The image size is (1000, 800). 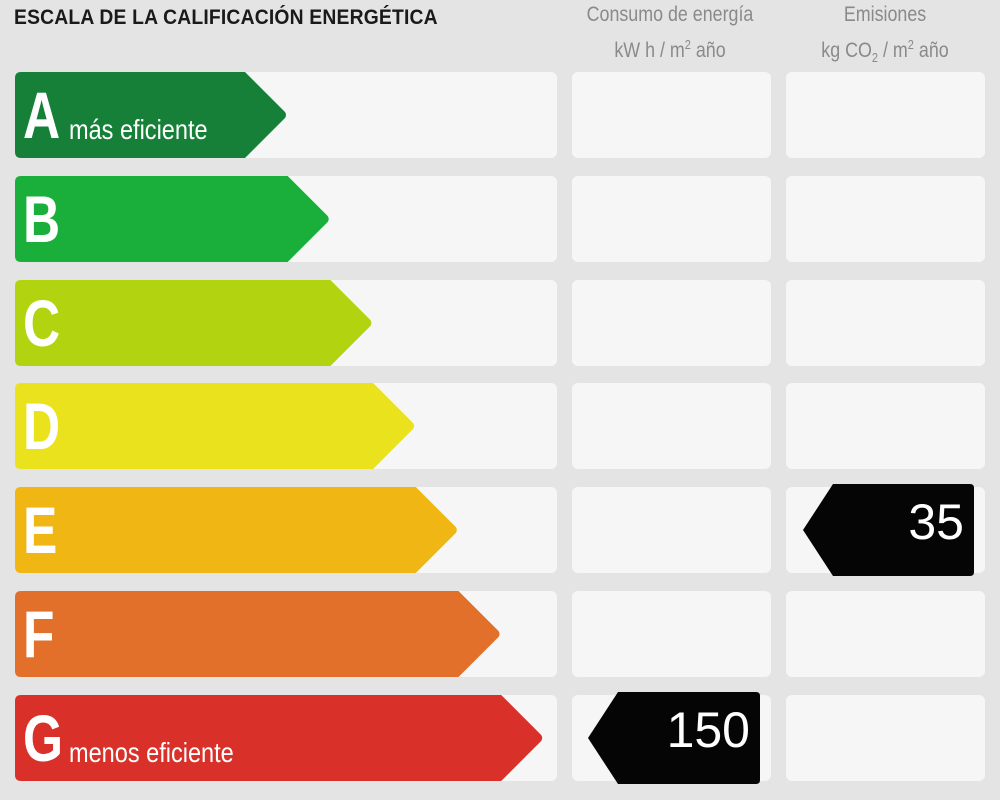 I want to click on rating-arrow-c: C, so click(x=193, y=322).